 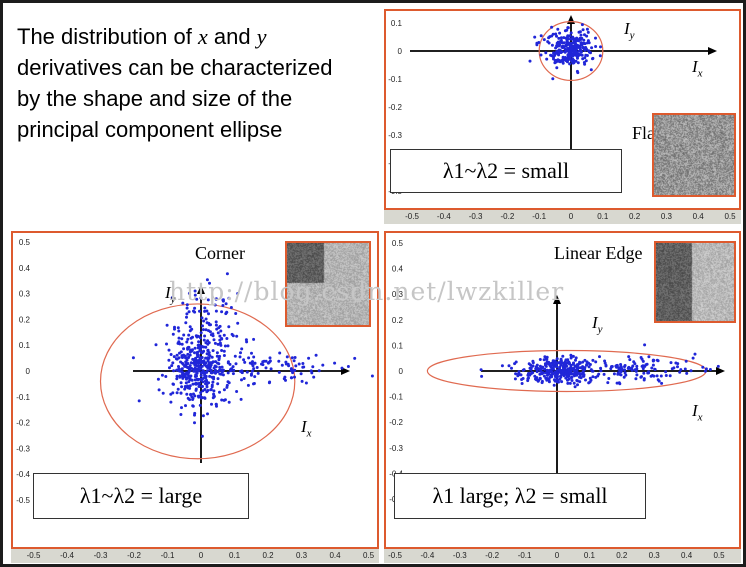 I want to click on corner-image-patch, so click(x=328, y=284).